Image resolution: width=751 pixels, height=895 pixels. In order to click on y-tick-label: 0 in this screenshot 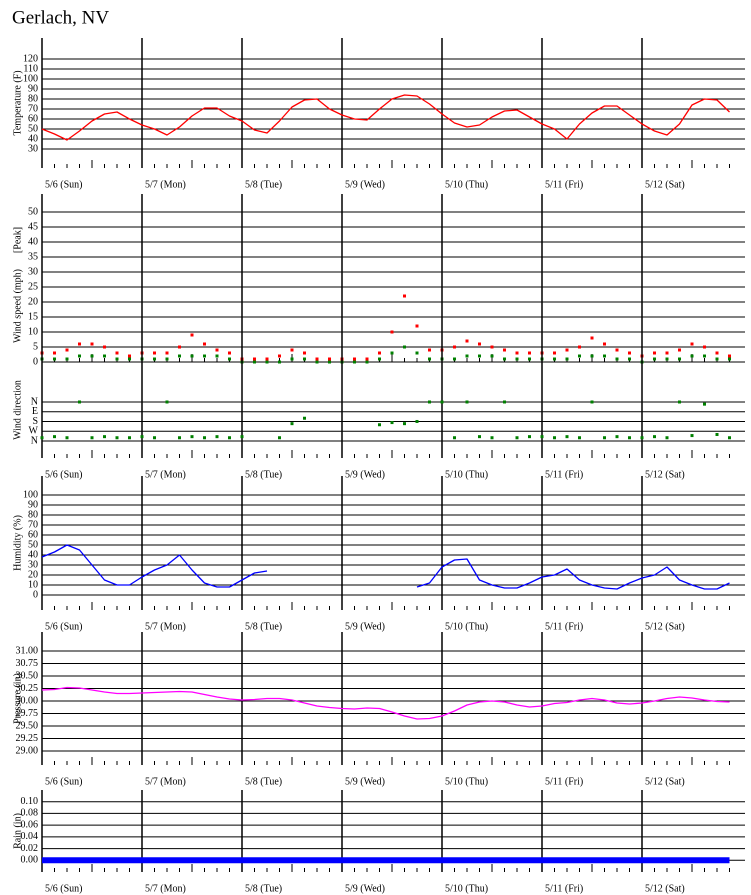, I will do `click(35, 361)`.